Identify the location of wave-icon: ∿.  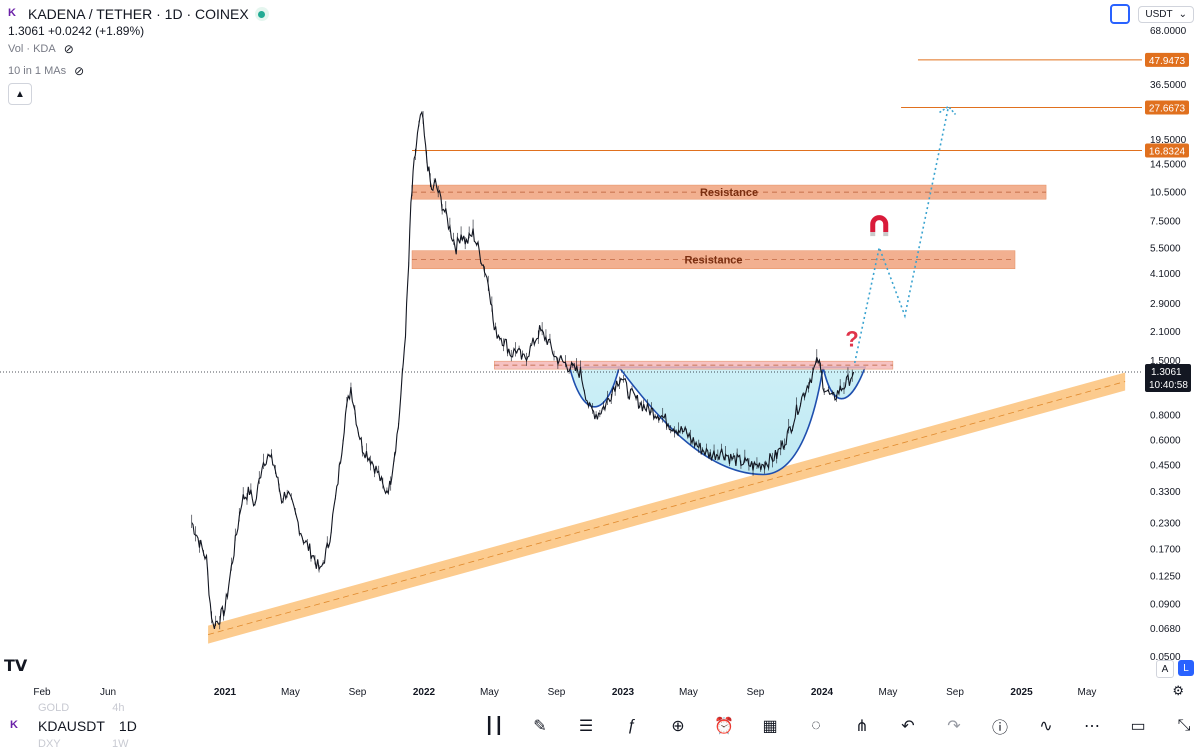
(1046, 726).